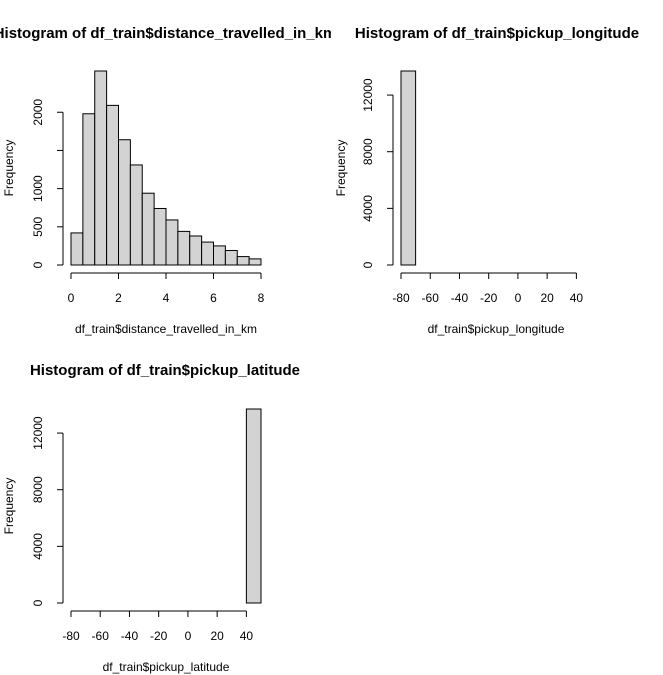  I want to click on x-tick-label: 6, so click(213, 298).